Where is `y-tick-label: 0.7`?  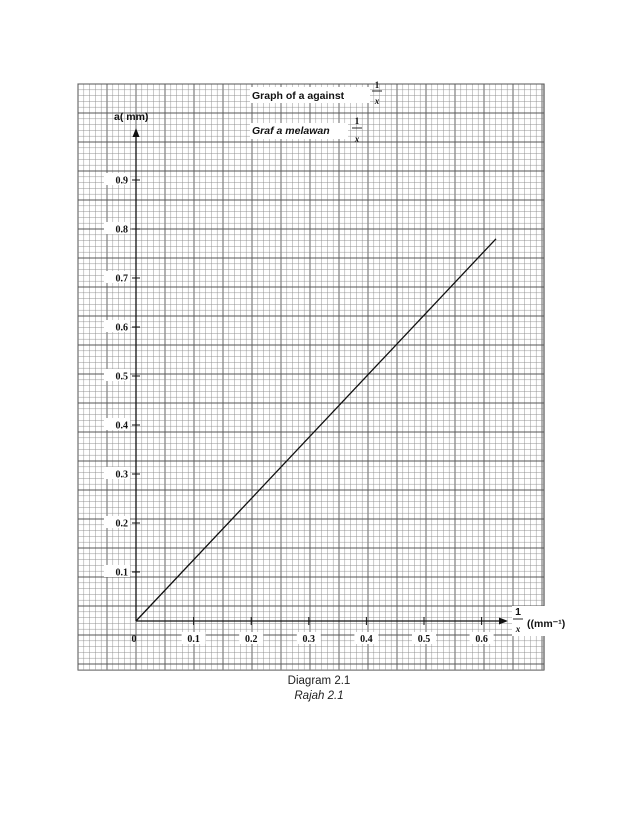 y-tick-label: 0.7 is located at coordinates (122, 279).